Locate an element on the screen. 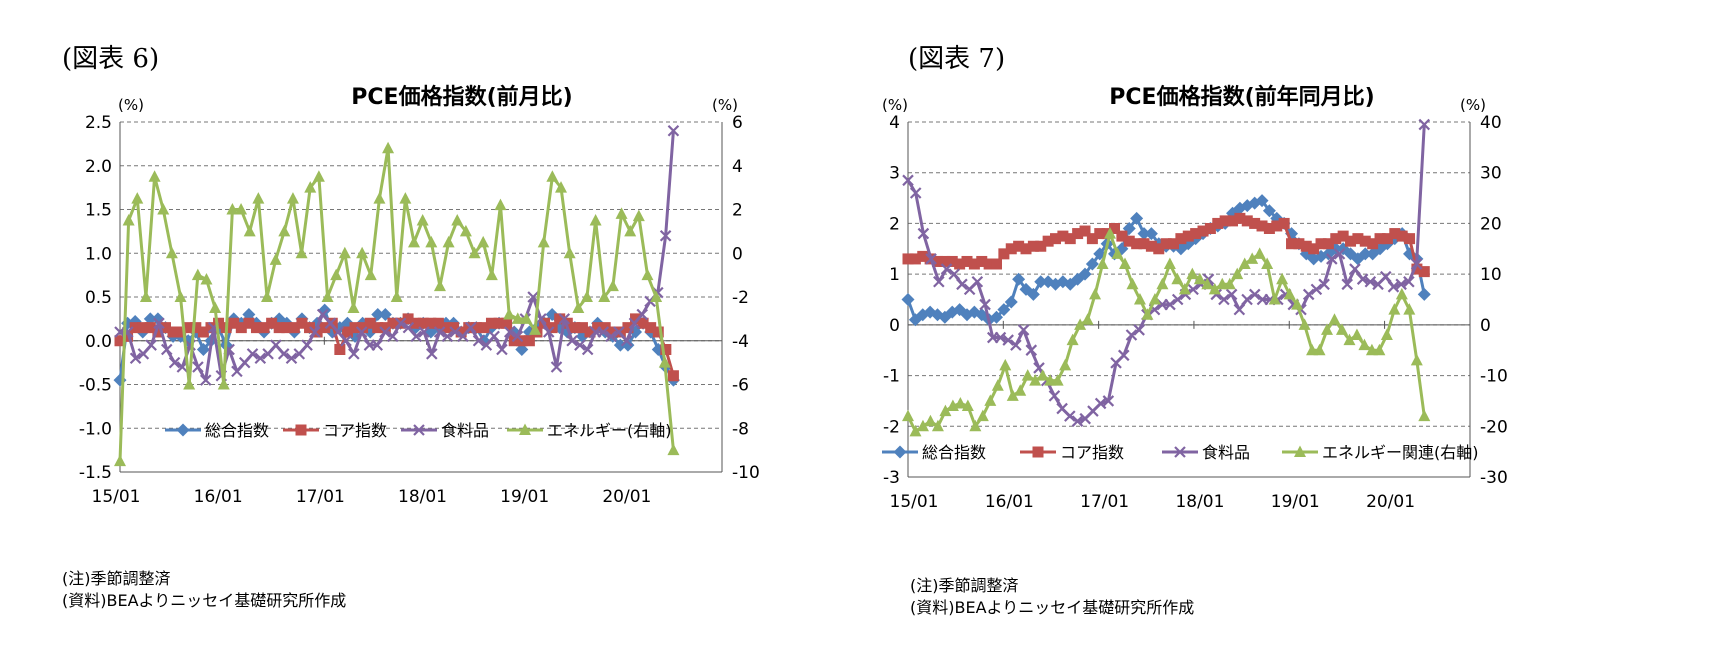 Image resolution: width=1719 pixels, height=666 pixels. y-tick-label-left: 2.5 is located at coordinates (98, 123).